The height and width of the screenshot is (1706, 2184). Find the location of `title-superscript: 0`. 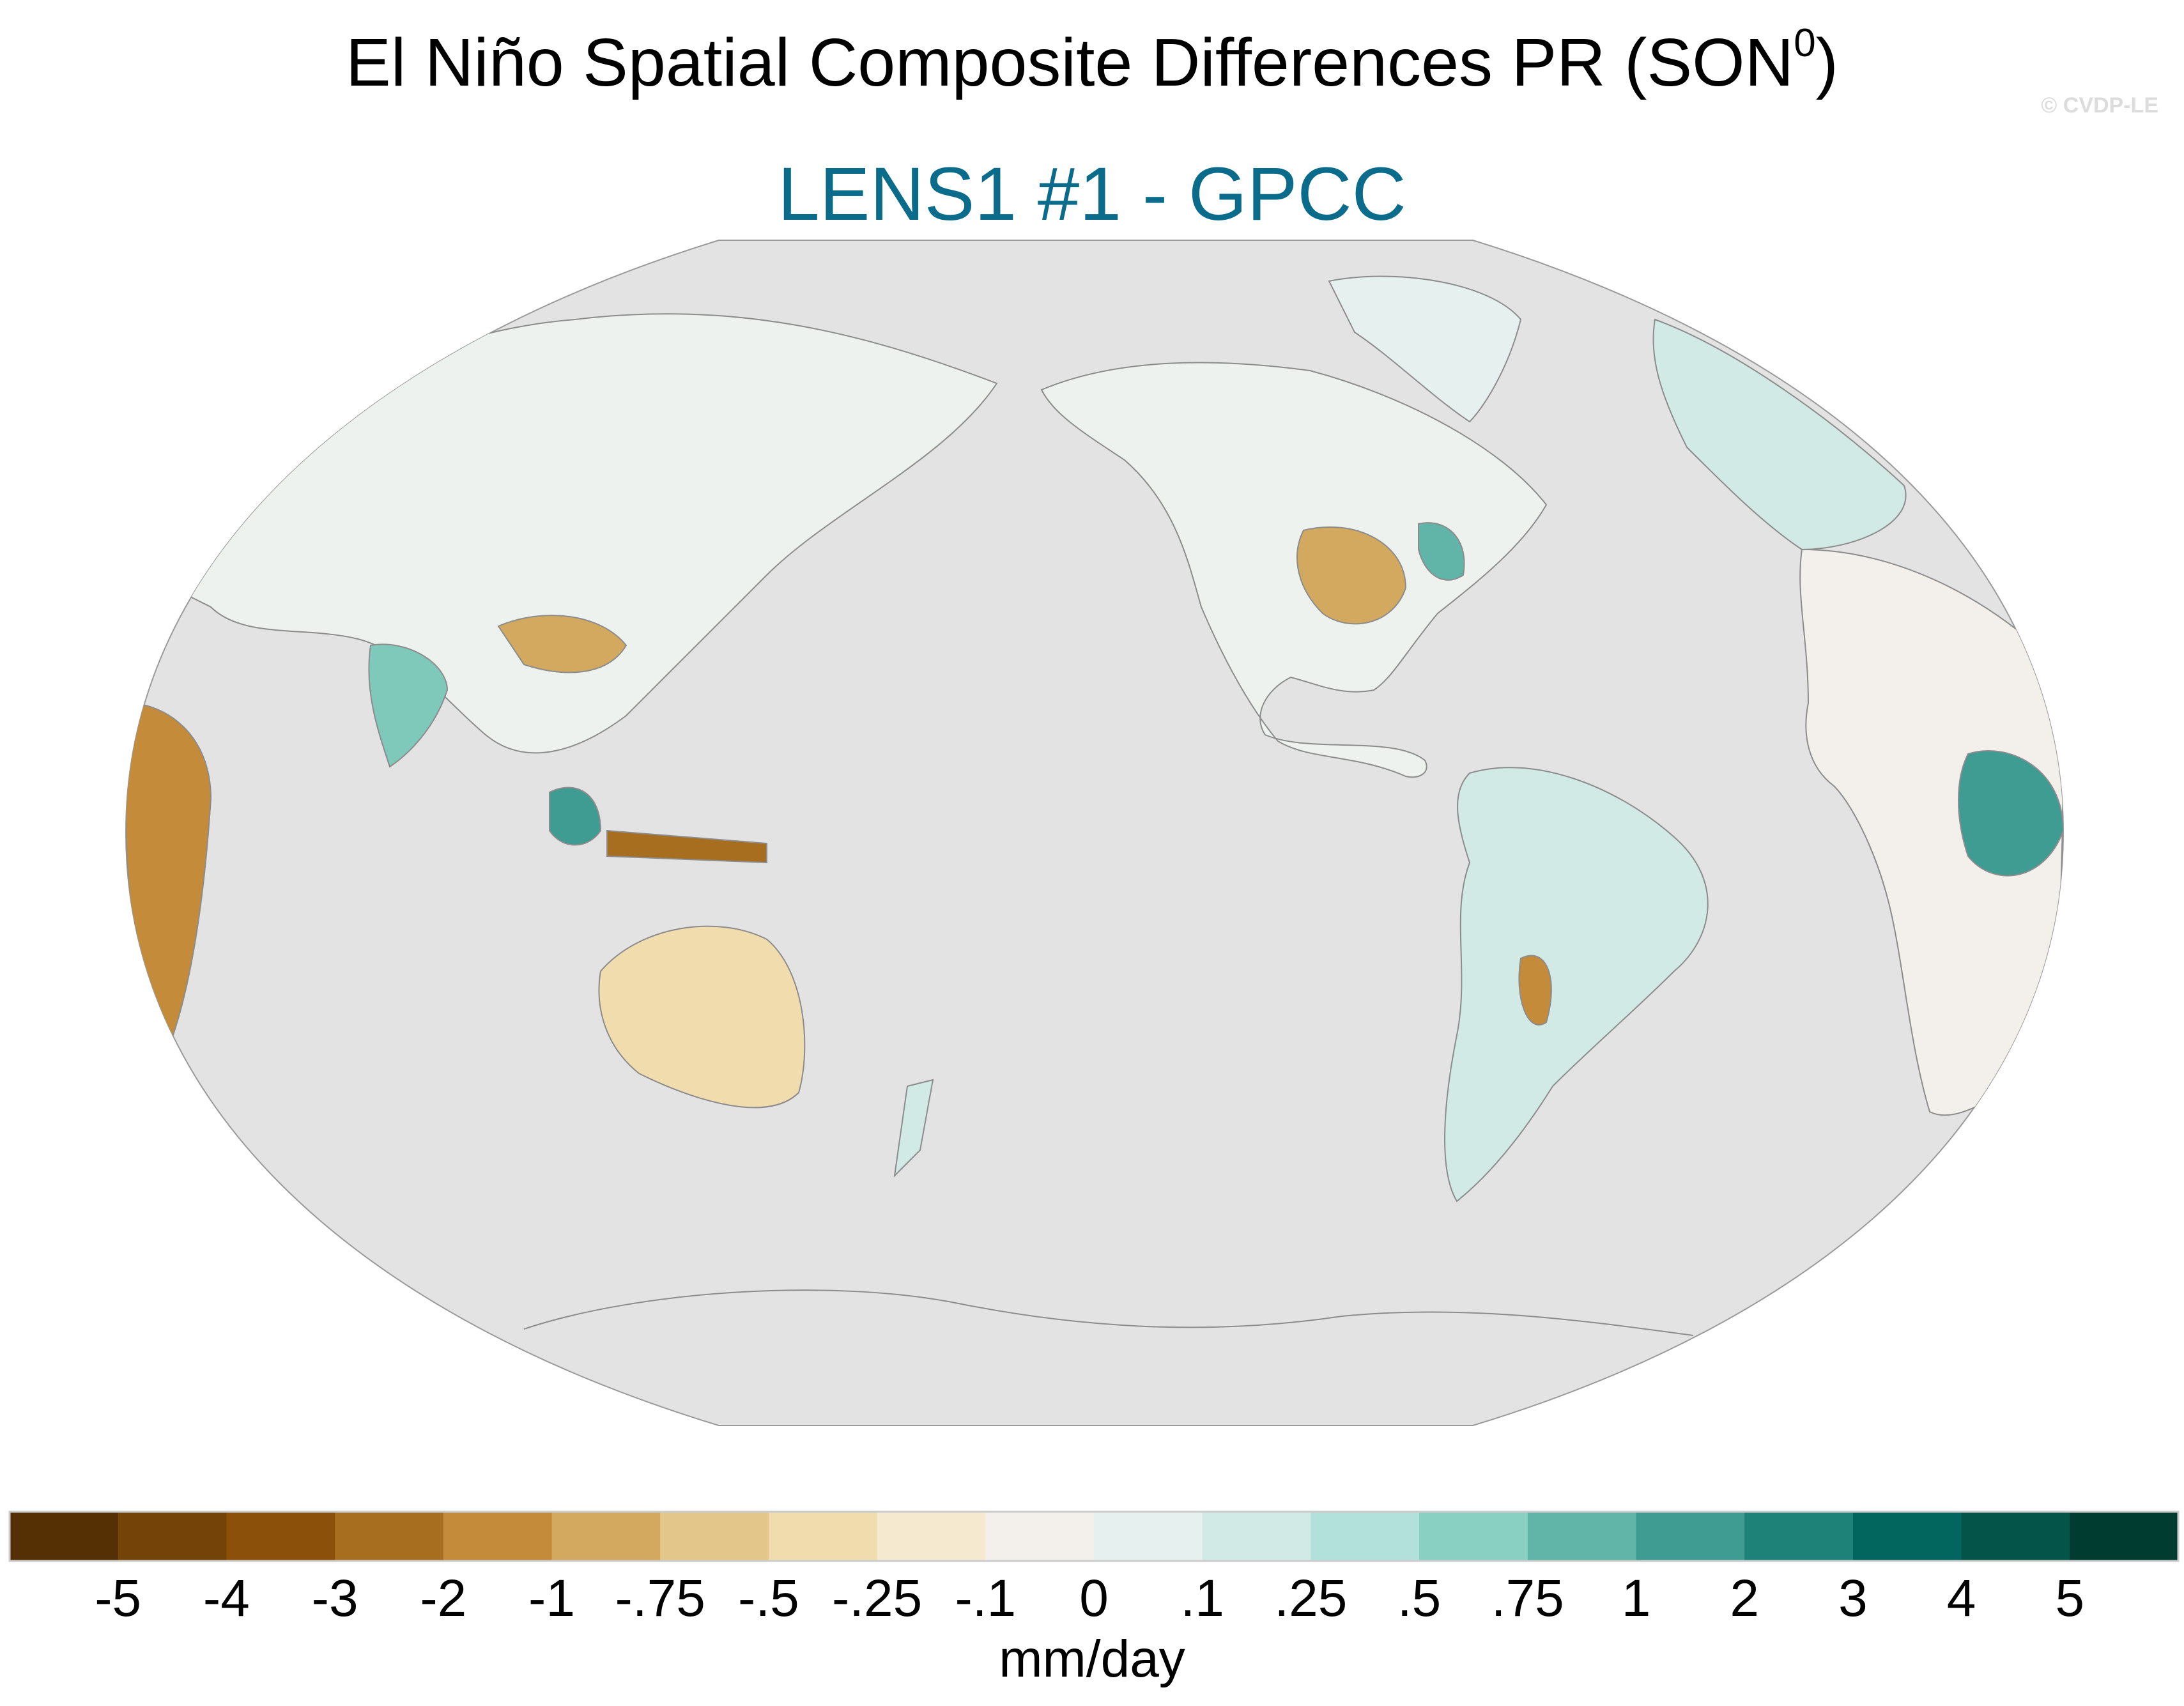

title-superscript: 0 is located at coordinates (1805, 43).